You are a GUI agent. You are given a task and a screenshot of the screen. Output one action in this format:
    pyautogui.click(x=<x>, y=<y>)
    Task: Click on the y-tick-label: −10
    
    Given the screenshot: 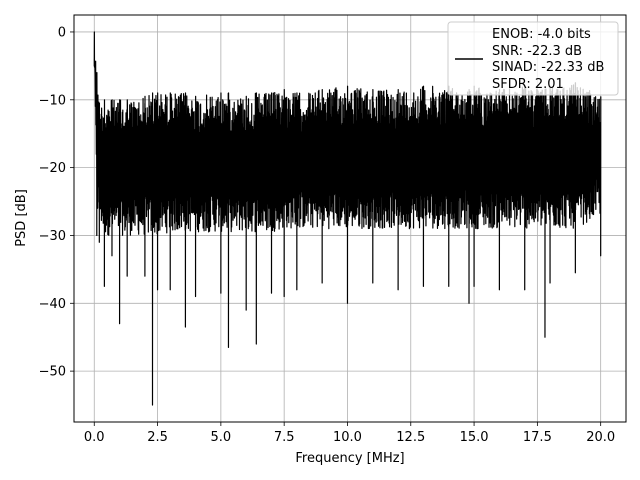 What is the action you would take?
    pyautogui.click(x=52, y=100)
    